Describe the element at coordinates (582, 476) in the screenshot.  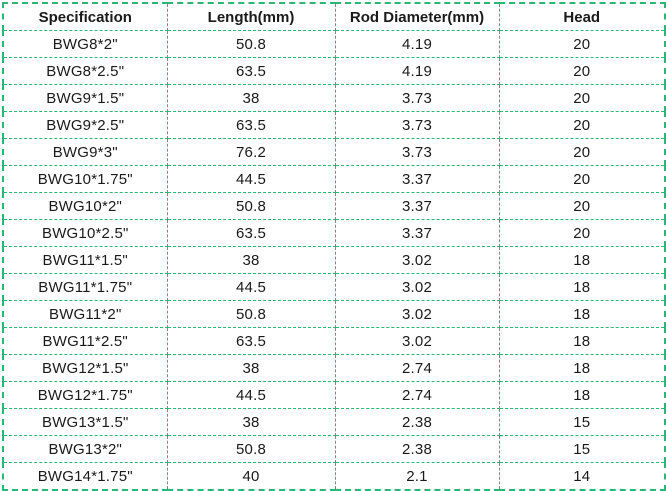
I see `cell-head: 14` at that location.